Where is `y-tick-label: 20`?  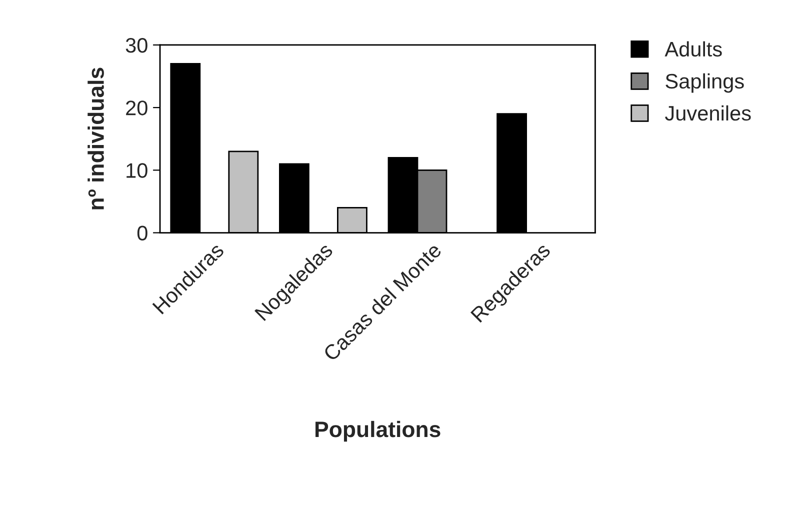 y-tick-label: 20 is located at coordinates (137, 108).